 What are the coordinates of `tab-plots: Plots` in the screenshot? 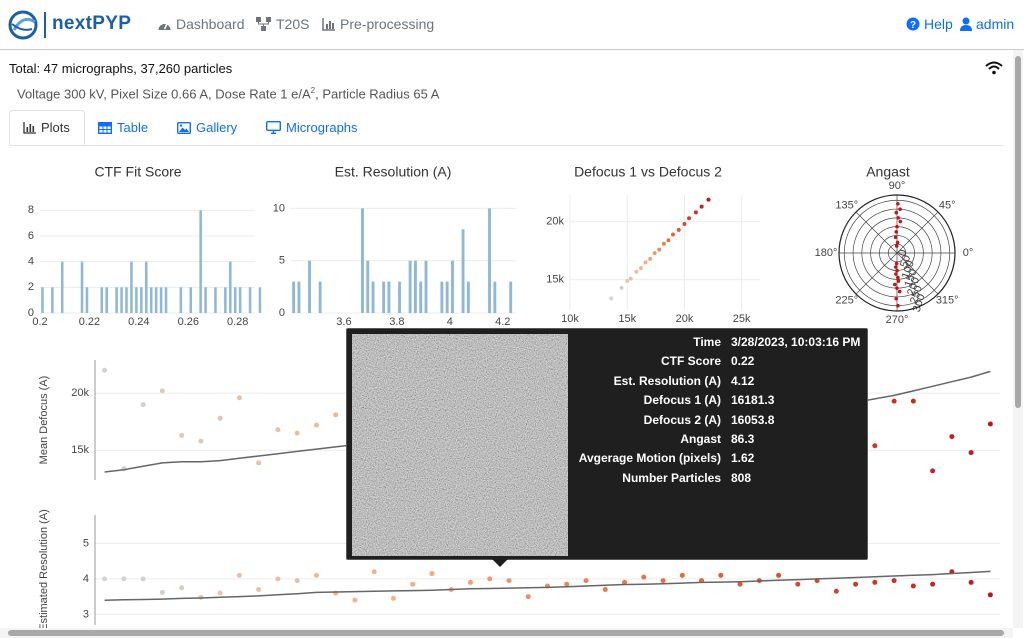 It's located at (47, 127).